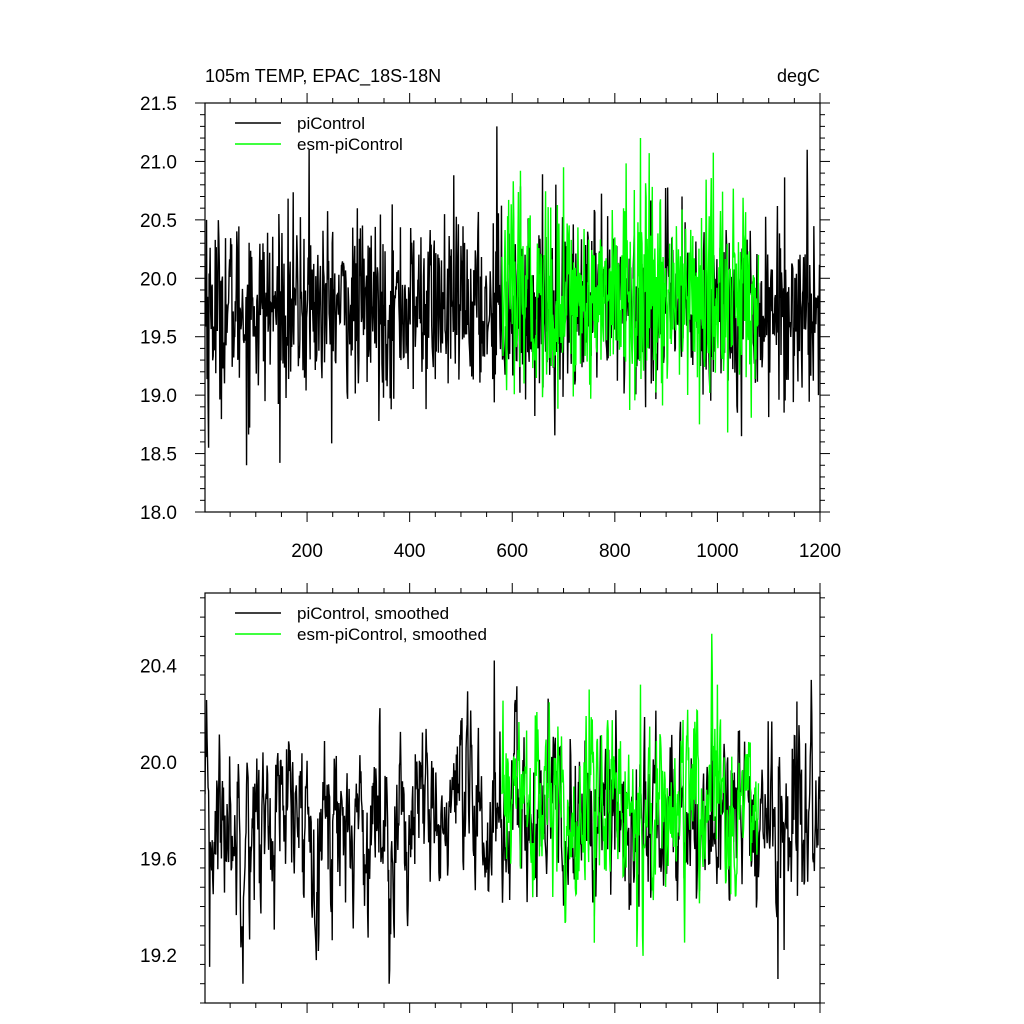 Image resolution: width=1024 pixels, height=1024 pixels. Describe the element at coordinates (410, 551) in the screenshot. I see `x-tick-label: 400` at that location.